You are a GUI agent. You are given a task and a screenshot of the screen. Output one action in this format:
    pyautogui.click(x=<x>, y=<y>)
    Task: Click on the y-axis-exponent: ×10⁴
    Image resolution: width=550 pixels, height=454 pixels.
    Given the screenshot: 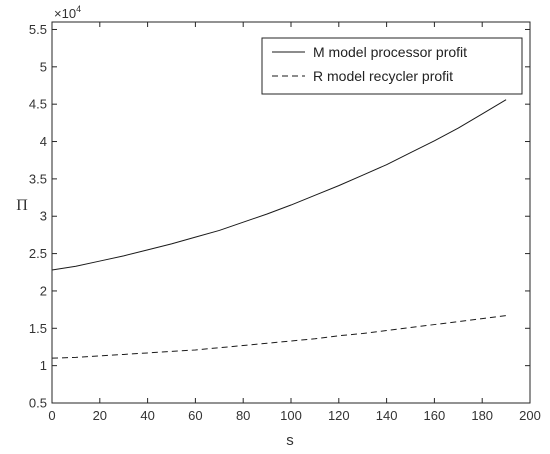 What is the action you would take?
    pyautogui.click(x=67, y=12)
    